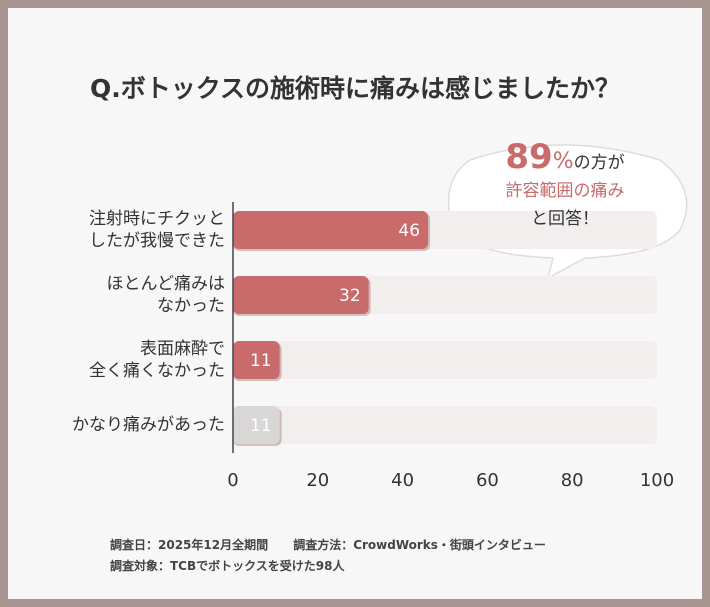  What do you see at coordinates (227, 566) in the screenshot?
I see `footnote: 調査対象：TCBでボトックスを受けた98人` at bounding box center [227, 566].